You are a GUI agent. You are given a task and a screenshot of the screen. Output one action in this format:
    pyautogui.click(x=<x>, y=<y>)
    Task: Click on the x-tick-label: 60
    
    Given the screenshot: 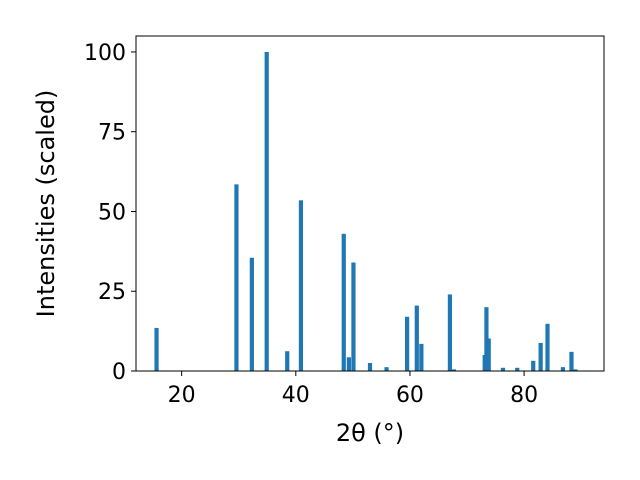 What is the action you would take?
    pyautogui.click(x=410, y=395)
    